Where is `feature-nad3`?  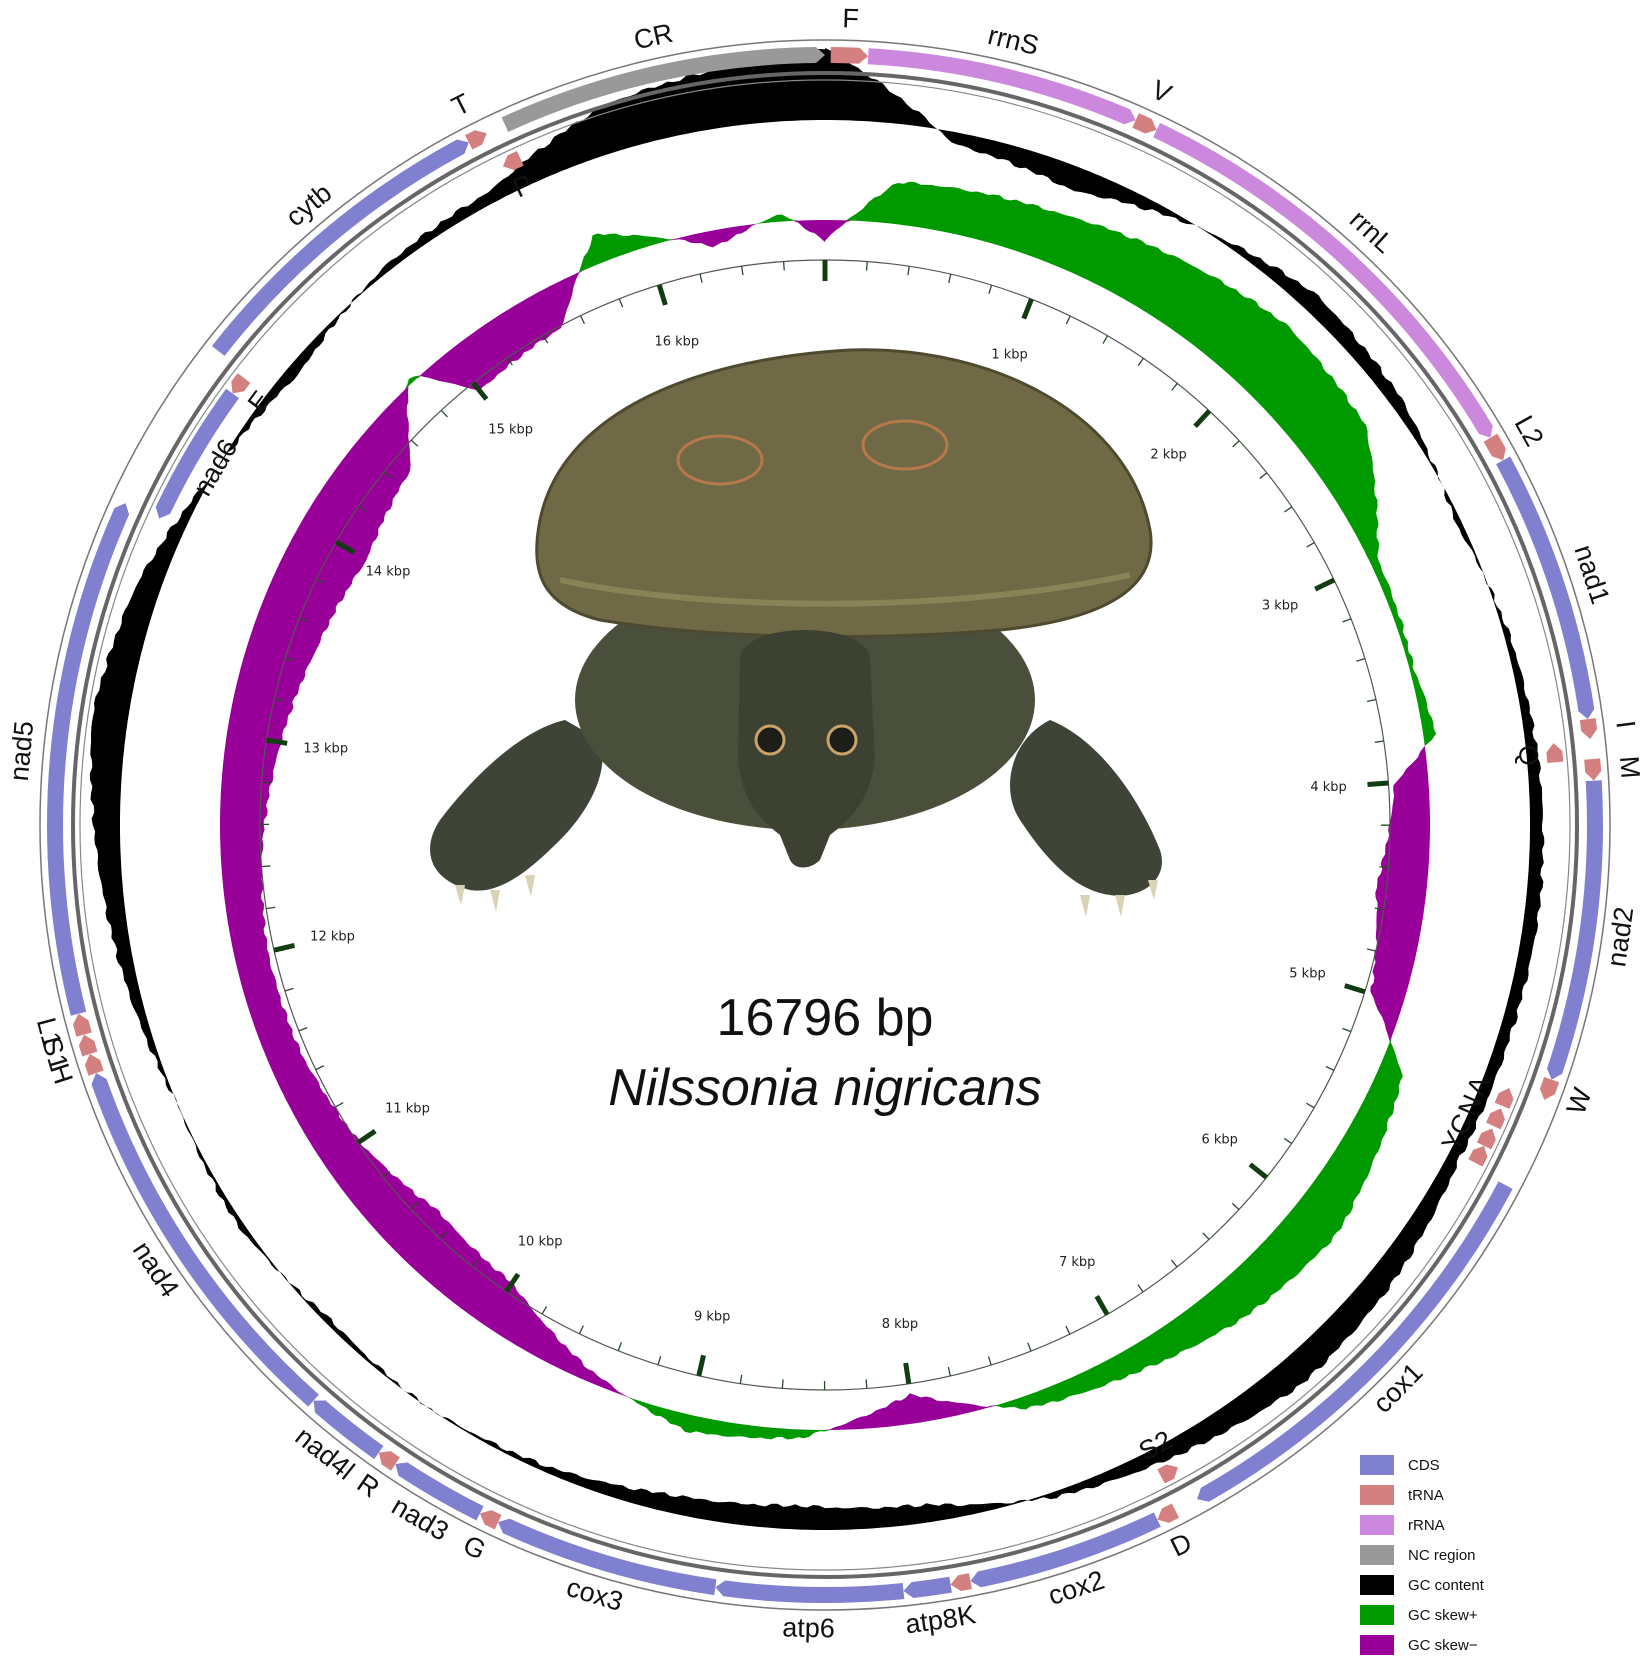 feature-nad3 is located at coordinates (439, 1491).